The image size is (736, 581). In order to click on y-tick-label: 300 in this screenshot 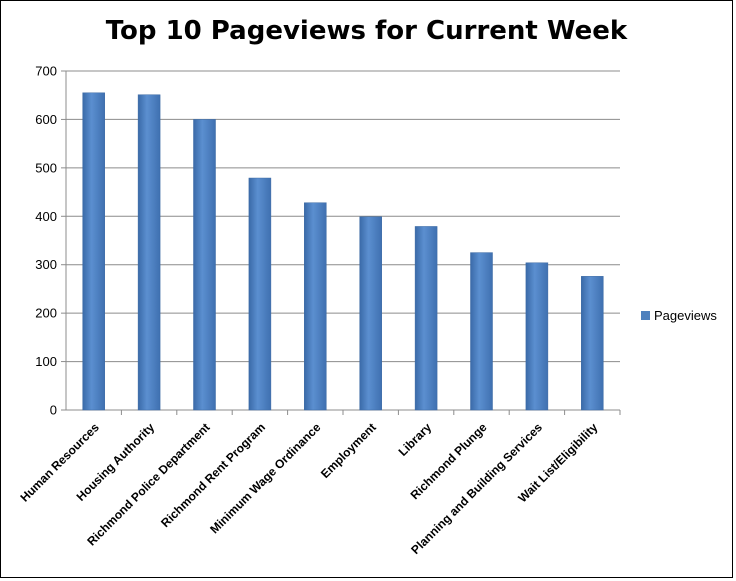, I will do `click(46, 264)`.